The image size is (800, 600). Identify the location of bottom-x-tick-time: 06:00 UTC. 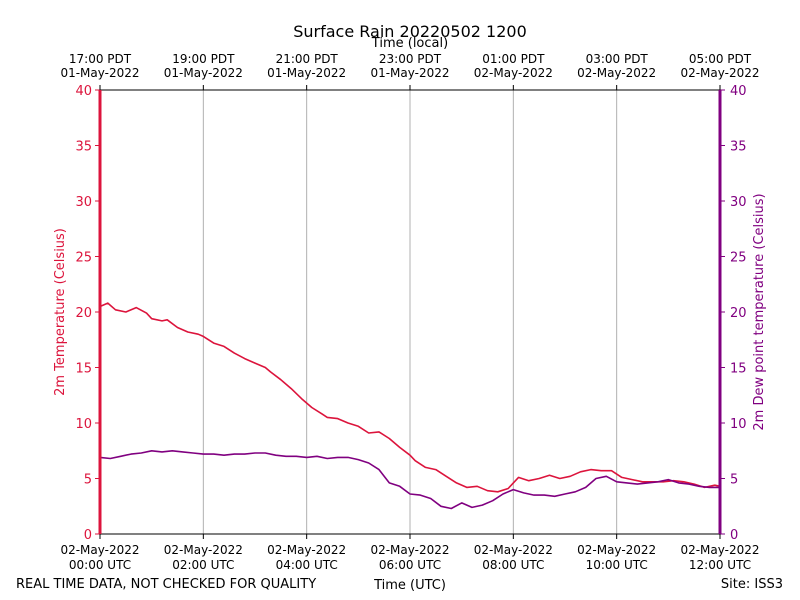
(410, 565).